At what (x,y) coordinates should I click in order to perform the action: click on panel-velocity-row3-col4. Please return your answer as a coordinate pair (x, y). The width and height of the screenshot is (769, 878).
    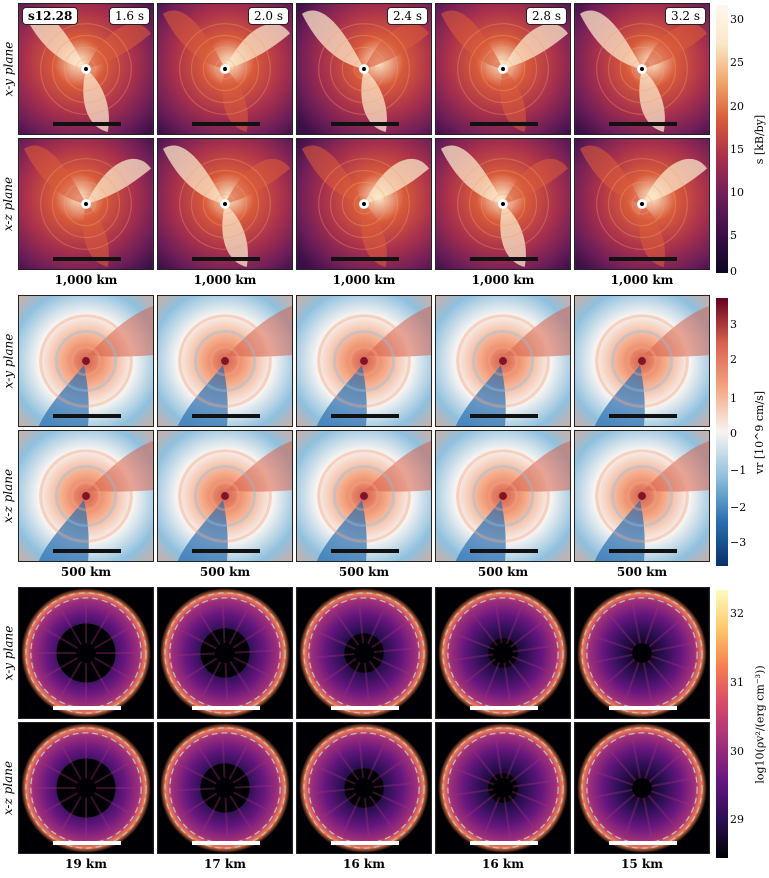
    Looking at the image, I should click on (503, 361).